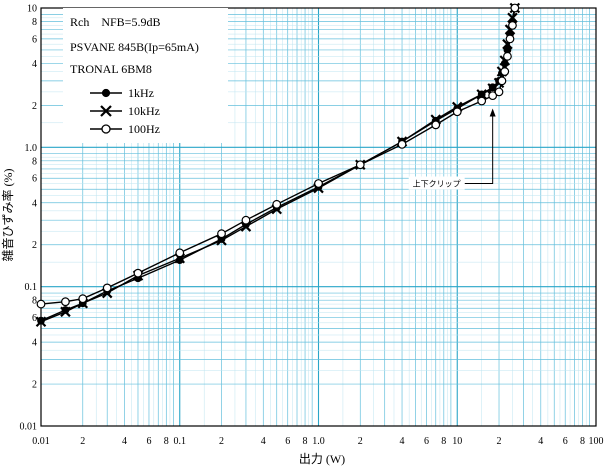  I want to click on y-tick-label: 0.01, so click(29, 427).